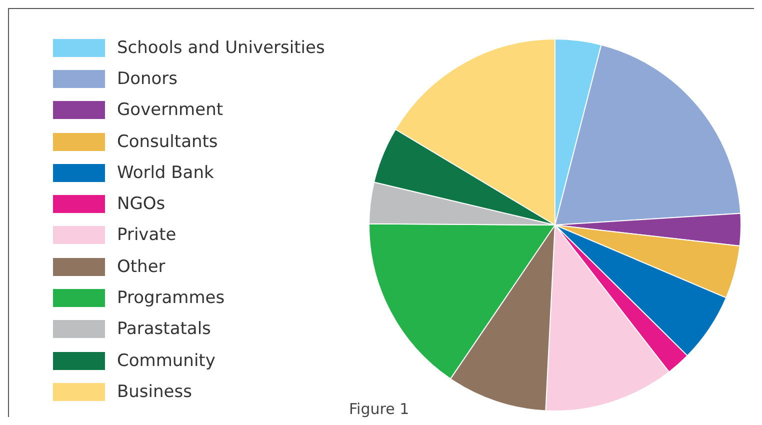 Image resolution: width=762 pixels, height=425 pixels. What do you see at coordinates (167, 142) in the screenshot?
I see `legend-label: Consultants` at bounding box center [167, 142].